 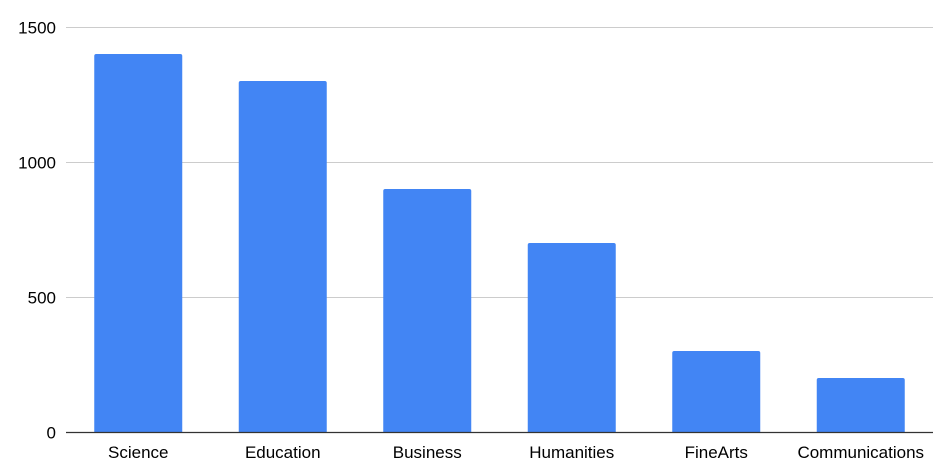 I want to click on y-tick-label: 1500, so click(x=37, y=28).